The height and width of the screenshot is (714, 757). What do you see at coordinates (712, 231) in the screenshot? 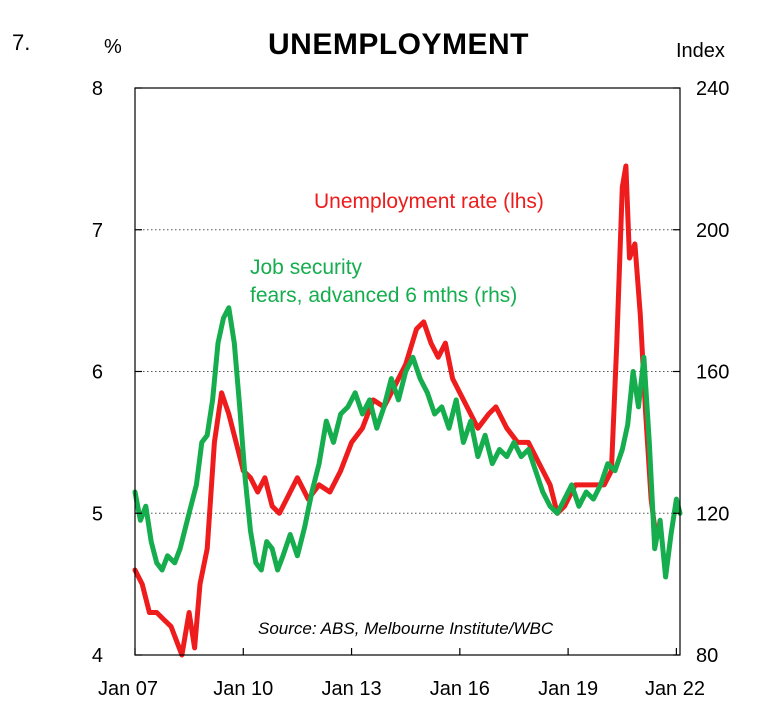
I see `right-tick-label-3: 200` at bounding box center [712, 231].